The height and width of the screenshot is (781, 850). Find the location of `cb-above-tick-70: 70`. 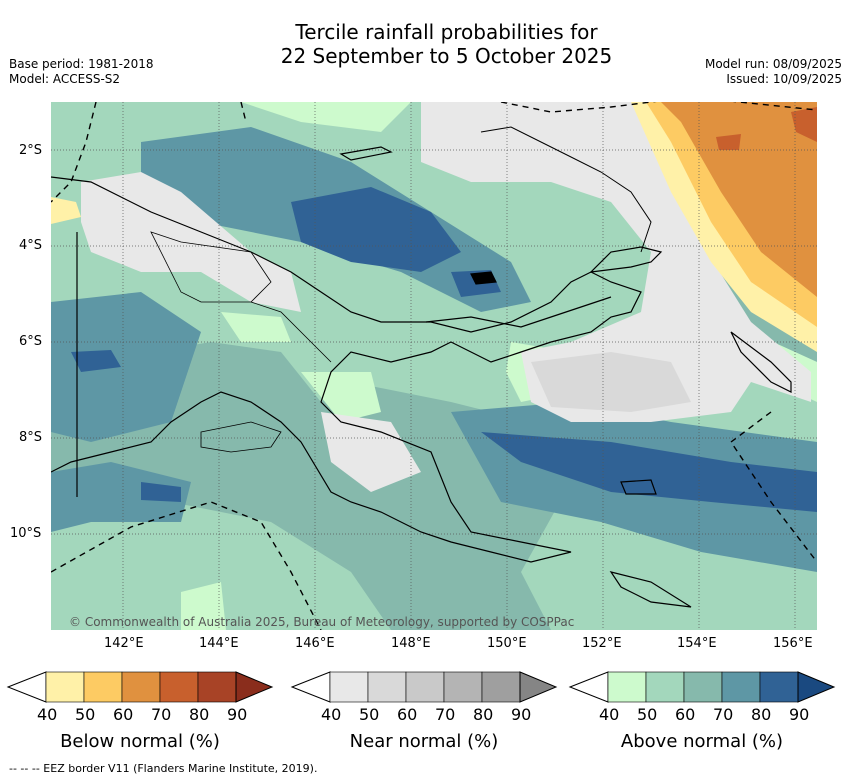

cb-above-tick-70: 70 is located at coordinates (723, 714).